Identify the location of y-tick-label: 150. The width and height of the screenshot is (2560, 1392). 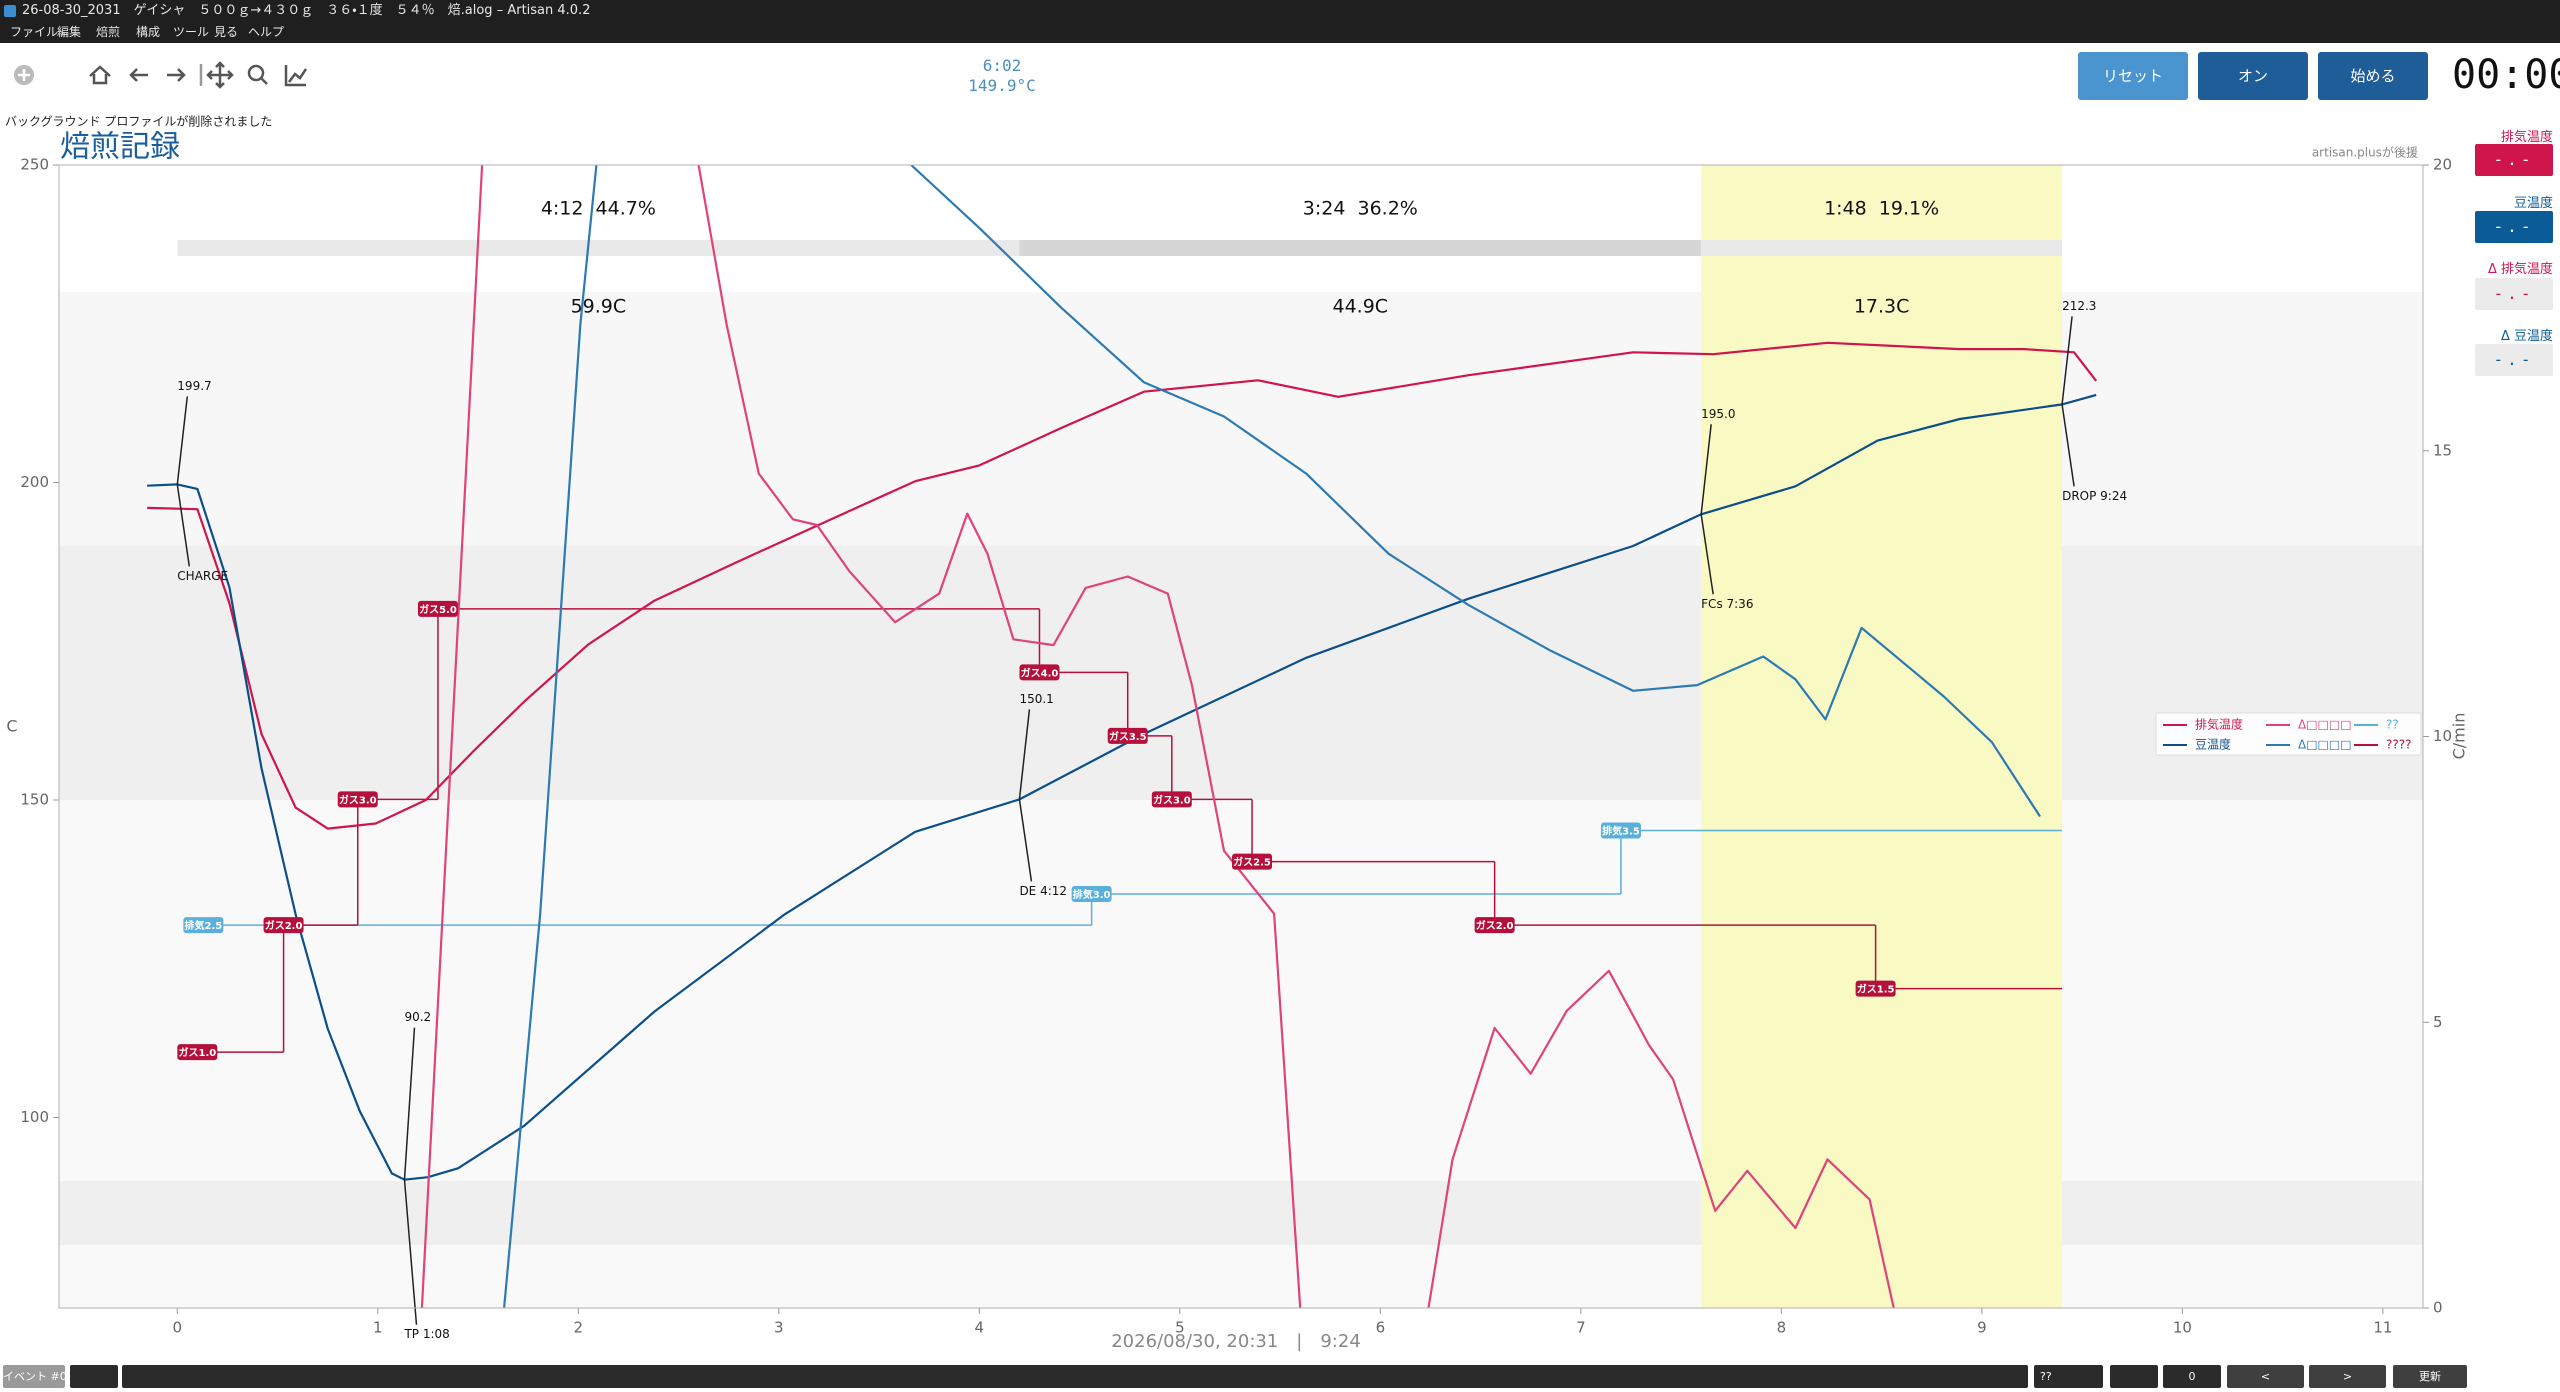
(34, 800).